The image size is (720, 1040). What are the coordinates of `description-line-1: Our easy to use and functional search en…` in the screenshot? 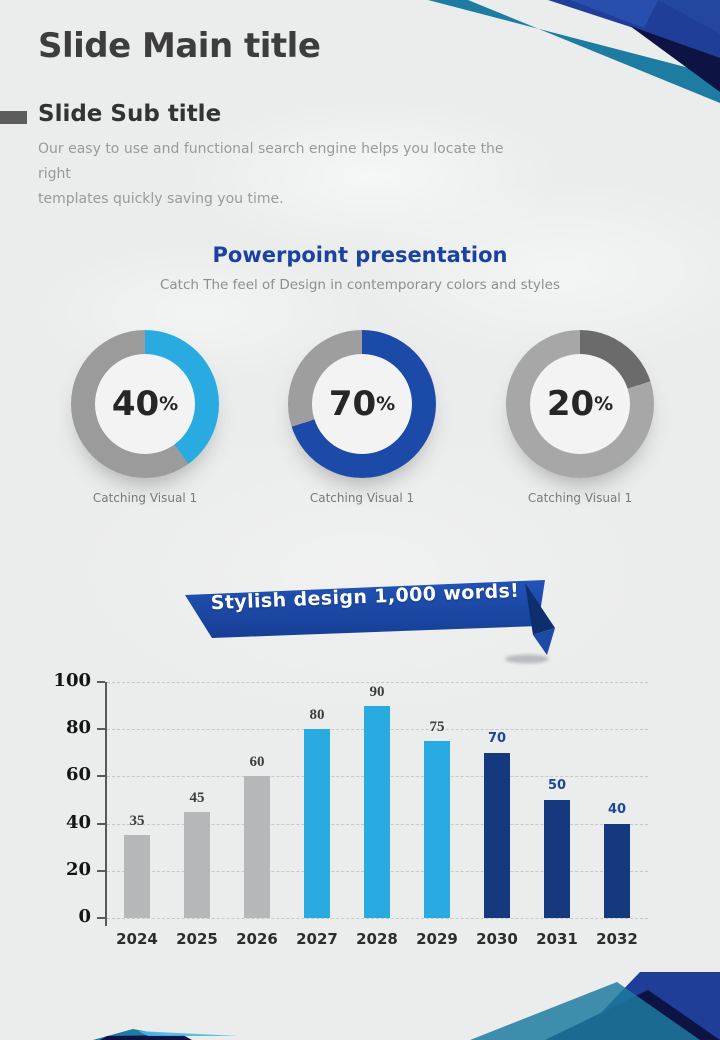 It's located at (271, 161).